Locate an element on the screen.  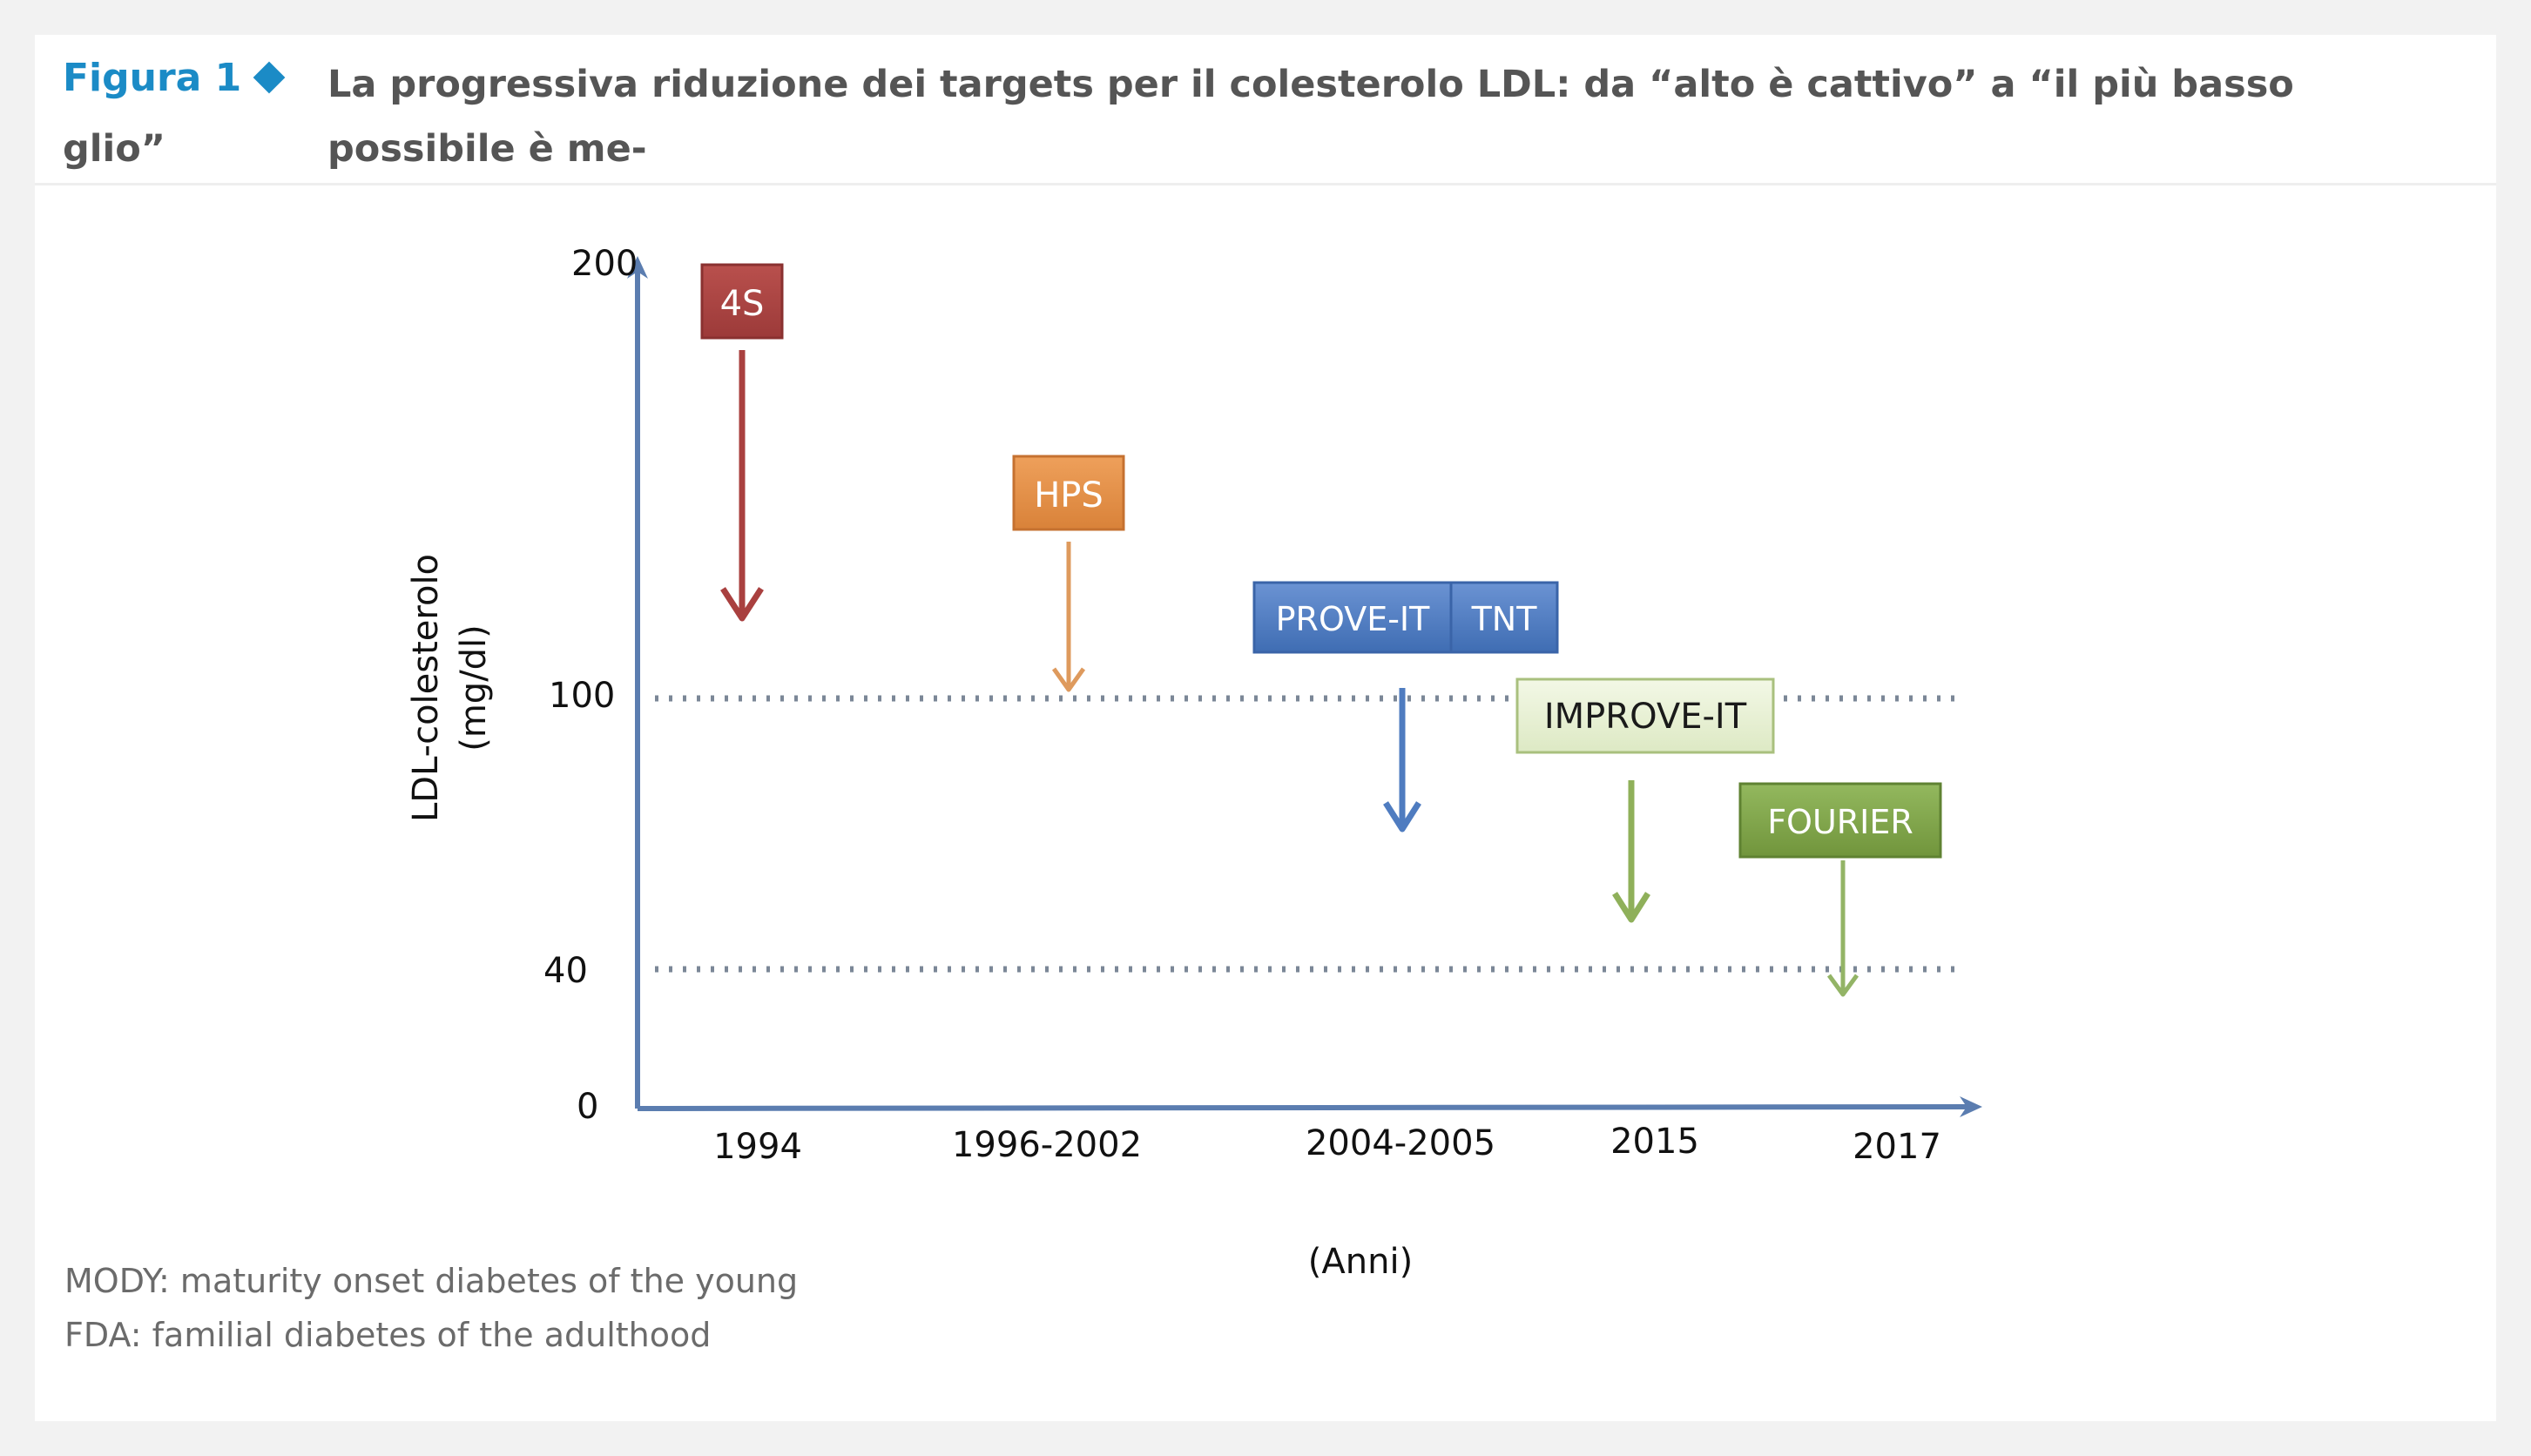
x-period-label: 1996-2002 is located at coordinates (1047, 1145).